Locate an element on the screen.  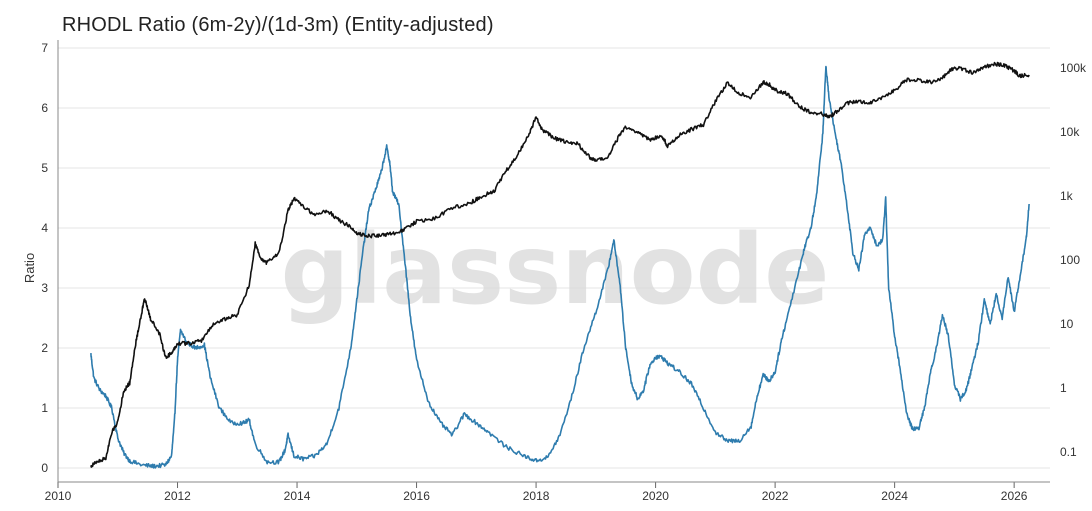
y-tick-label: 1 is located at coordinates (44, 408).